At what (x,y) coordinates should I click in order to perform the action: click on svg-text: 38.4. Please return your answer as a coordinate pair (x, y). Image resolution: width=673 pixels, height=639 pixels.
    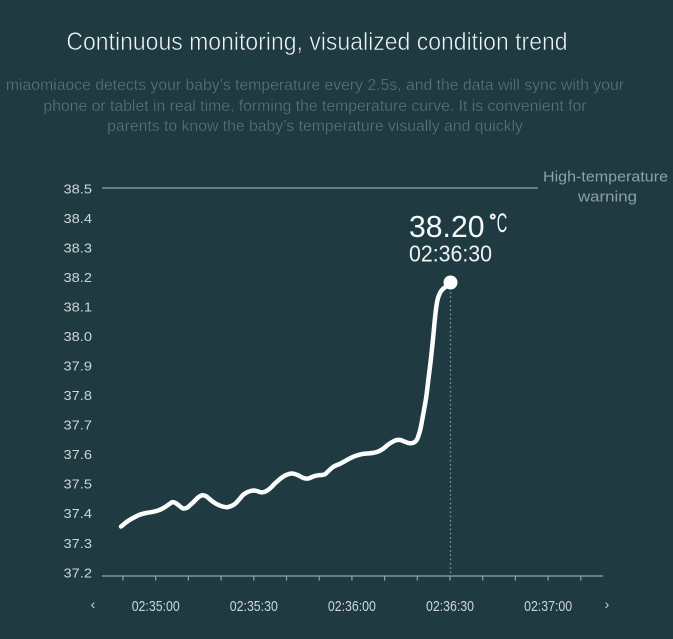
    Looking at the image, I should click on (78, 219).